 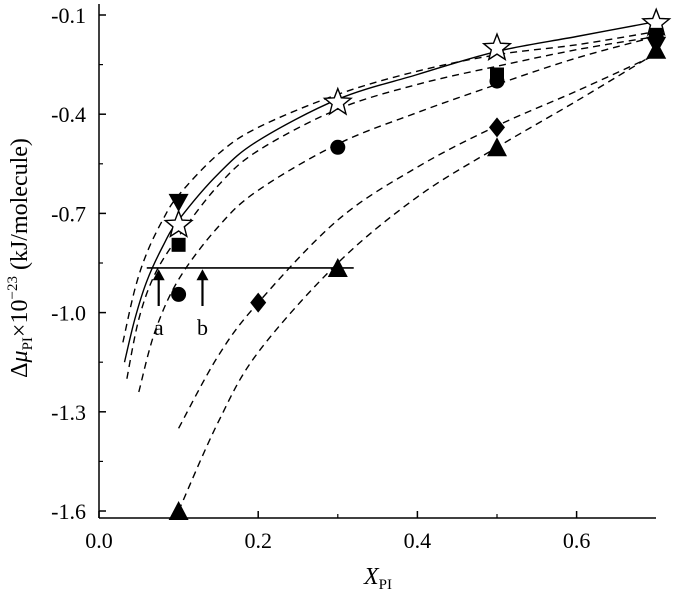 I want to click on y-tick-label: -0.4, so click(x=68, y=114).